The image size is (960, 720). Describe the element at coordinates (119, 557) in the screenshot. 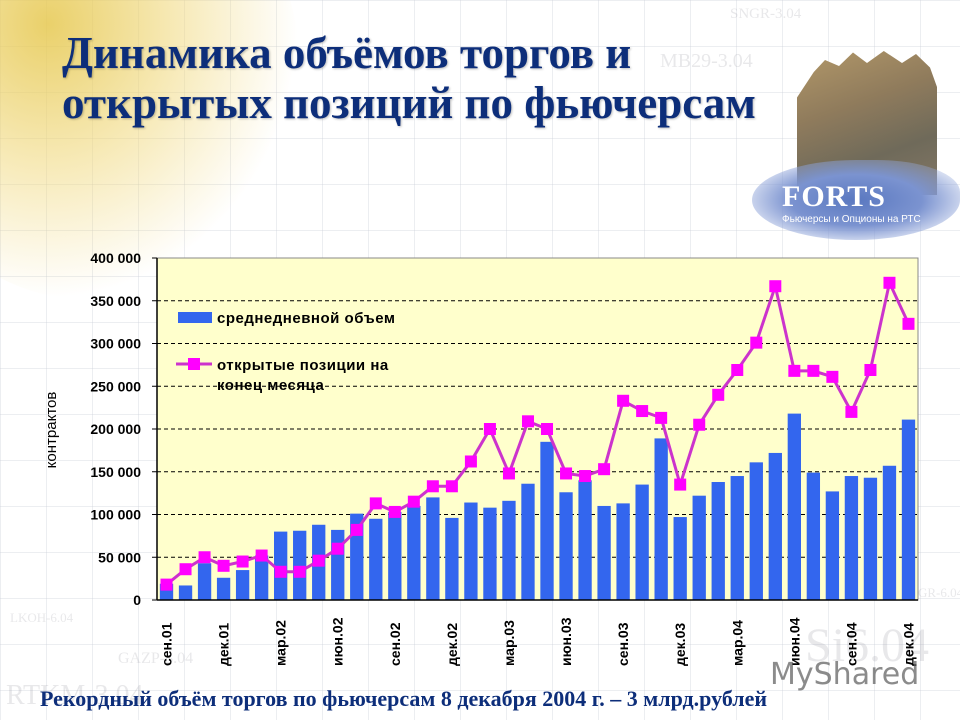

I see `y-tick-label: 50 000` at that location.